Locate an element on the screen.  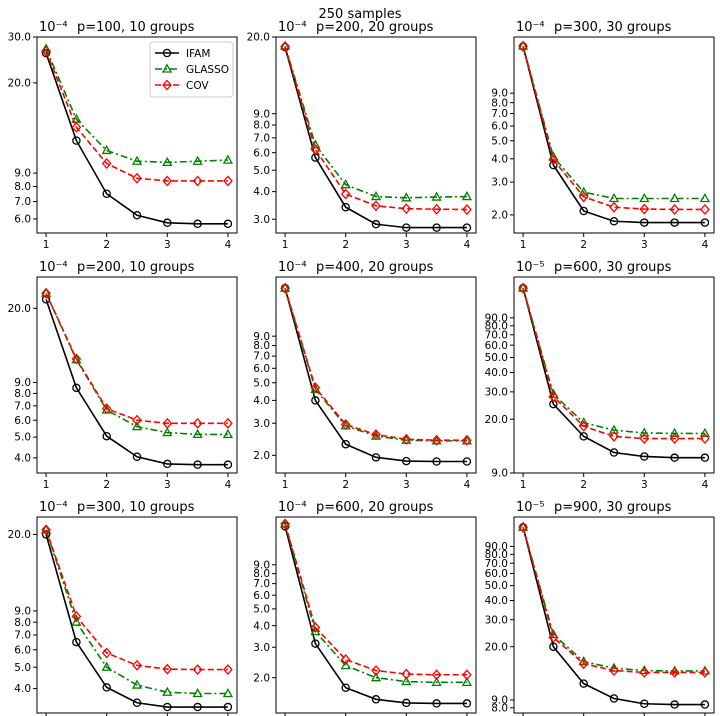
series-ifam is located at coordinates (137, 382).